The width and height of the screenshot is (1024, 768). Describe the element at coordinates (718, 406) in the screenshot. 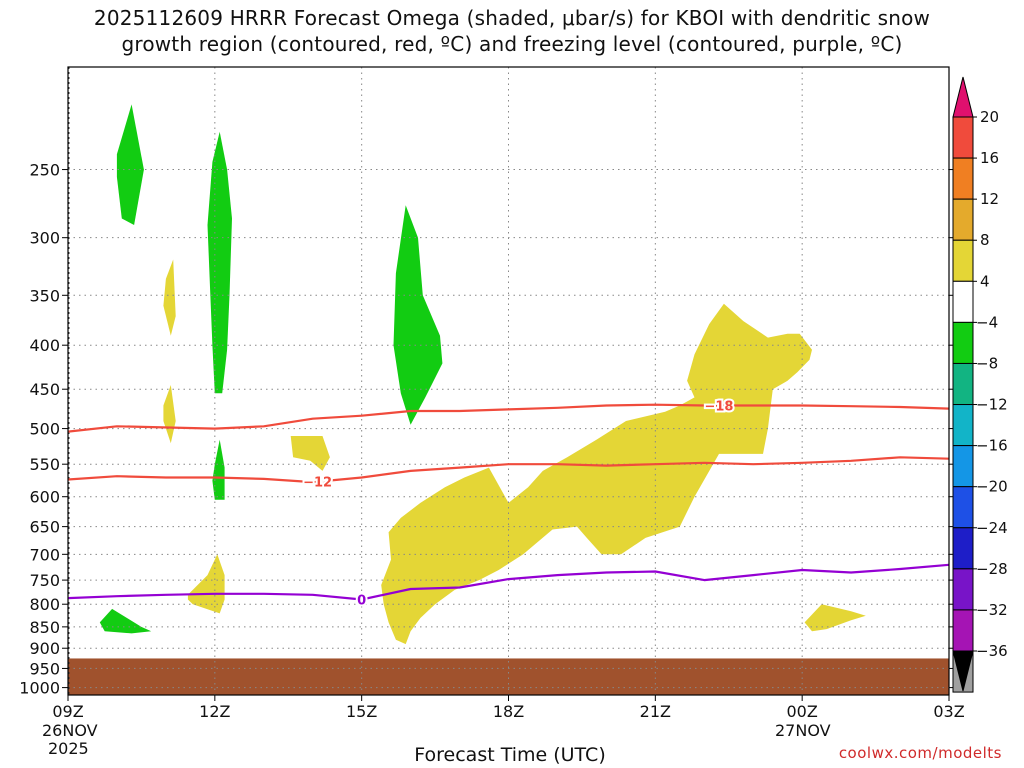

I see `contour-label-0: −18` at that location.